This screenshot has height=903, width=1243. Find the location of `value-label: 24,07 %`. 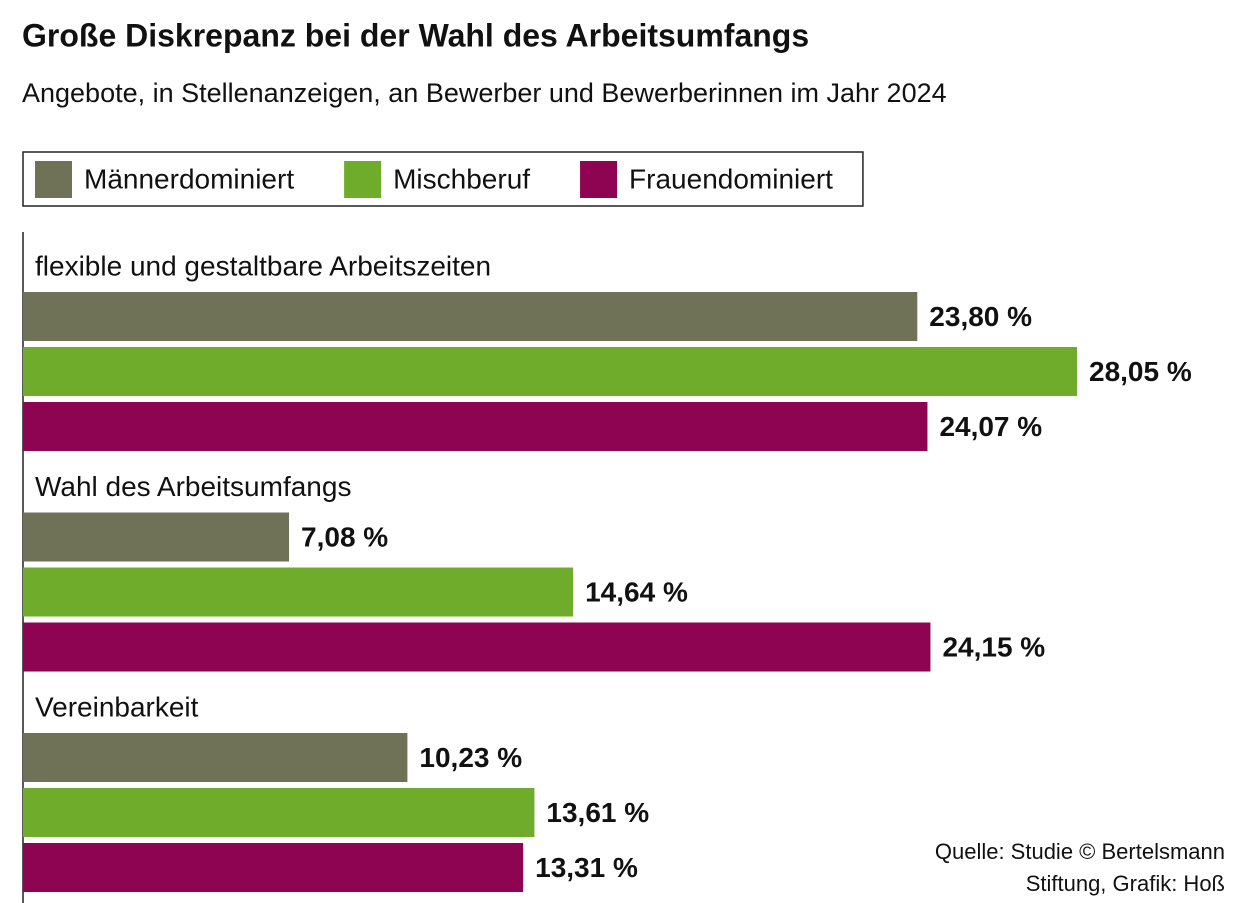

value-label: 24,07 % is located at coordinates (990, 426).